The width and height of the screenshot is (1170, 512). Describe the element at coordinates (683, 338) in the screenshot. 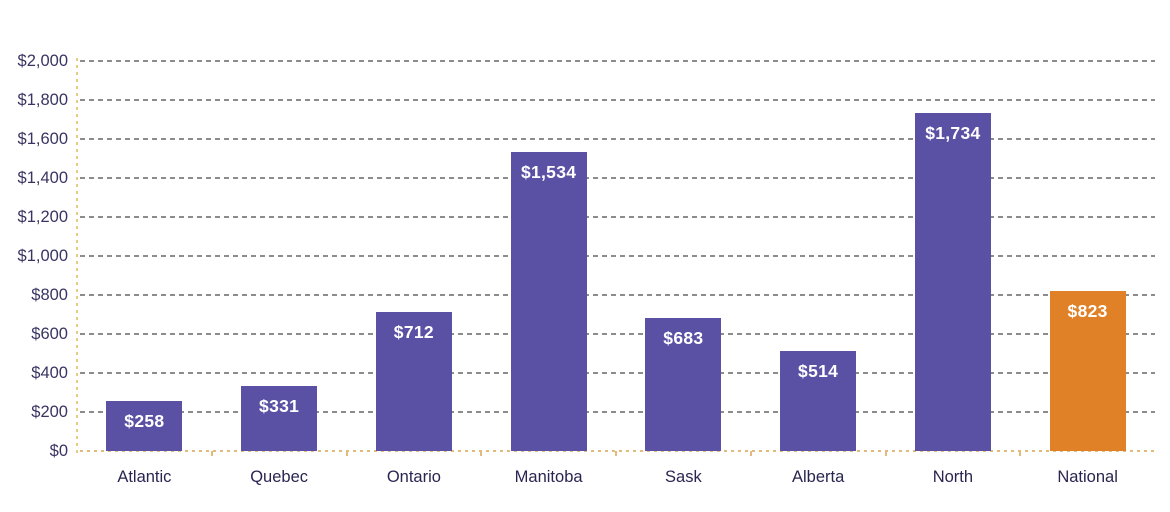

I see `bar-value-label: $683` at that location.